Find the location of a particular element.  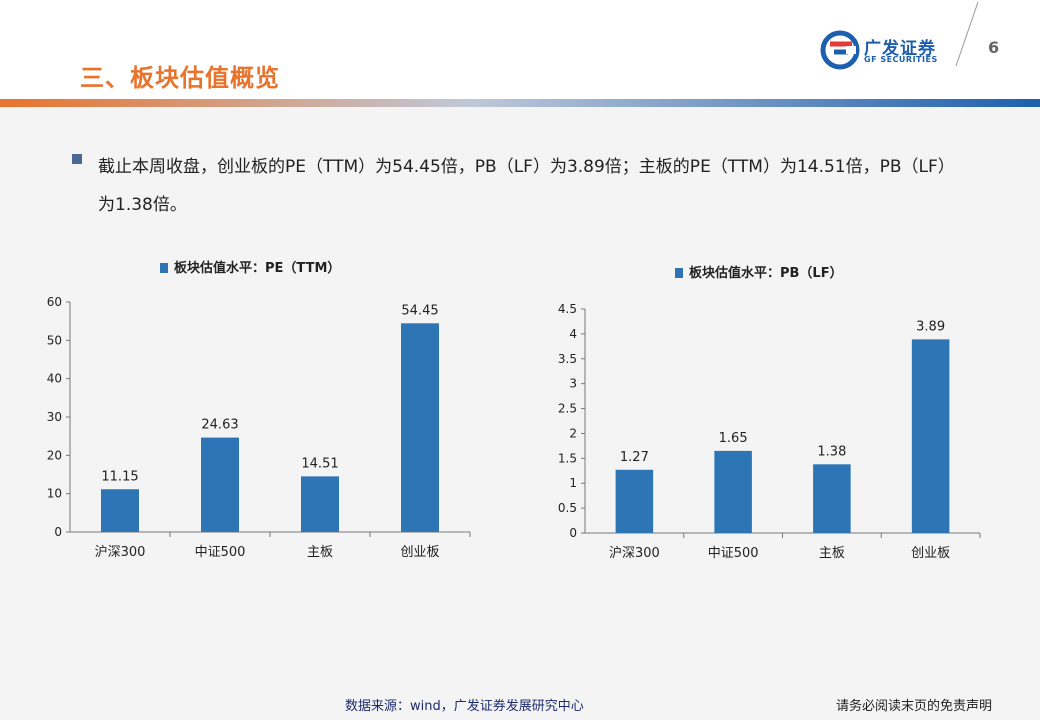

bar-value-label: 14.51 is located at coordinates (319, 463).